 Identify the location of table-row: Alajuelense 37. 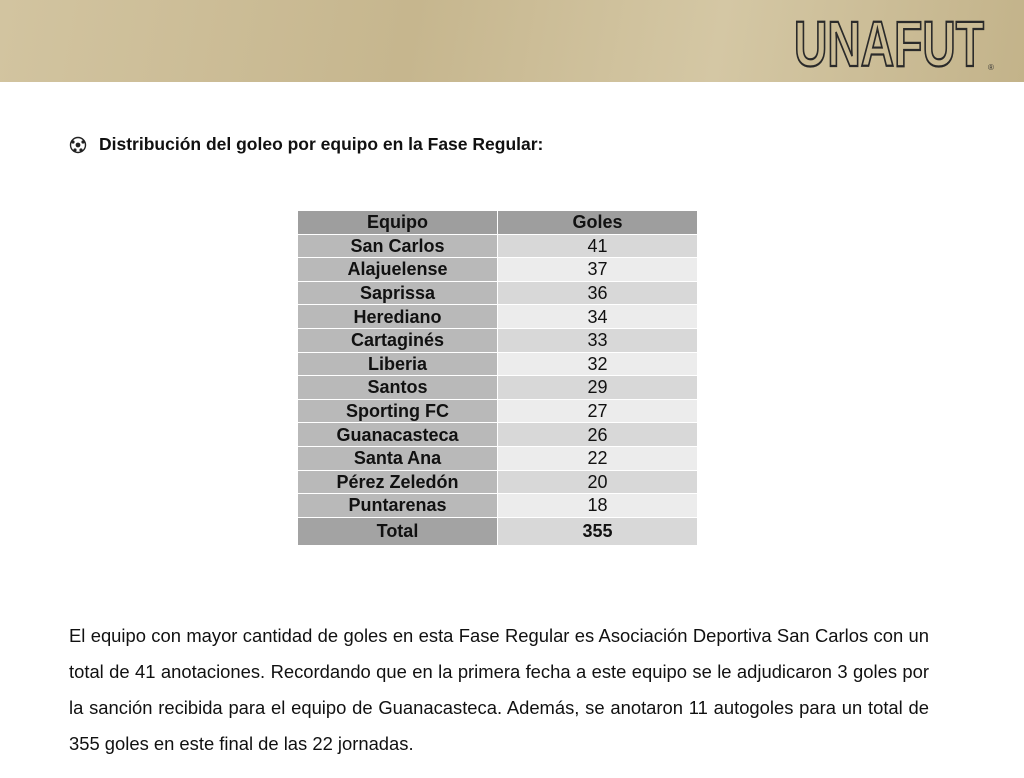
(497, 269).